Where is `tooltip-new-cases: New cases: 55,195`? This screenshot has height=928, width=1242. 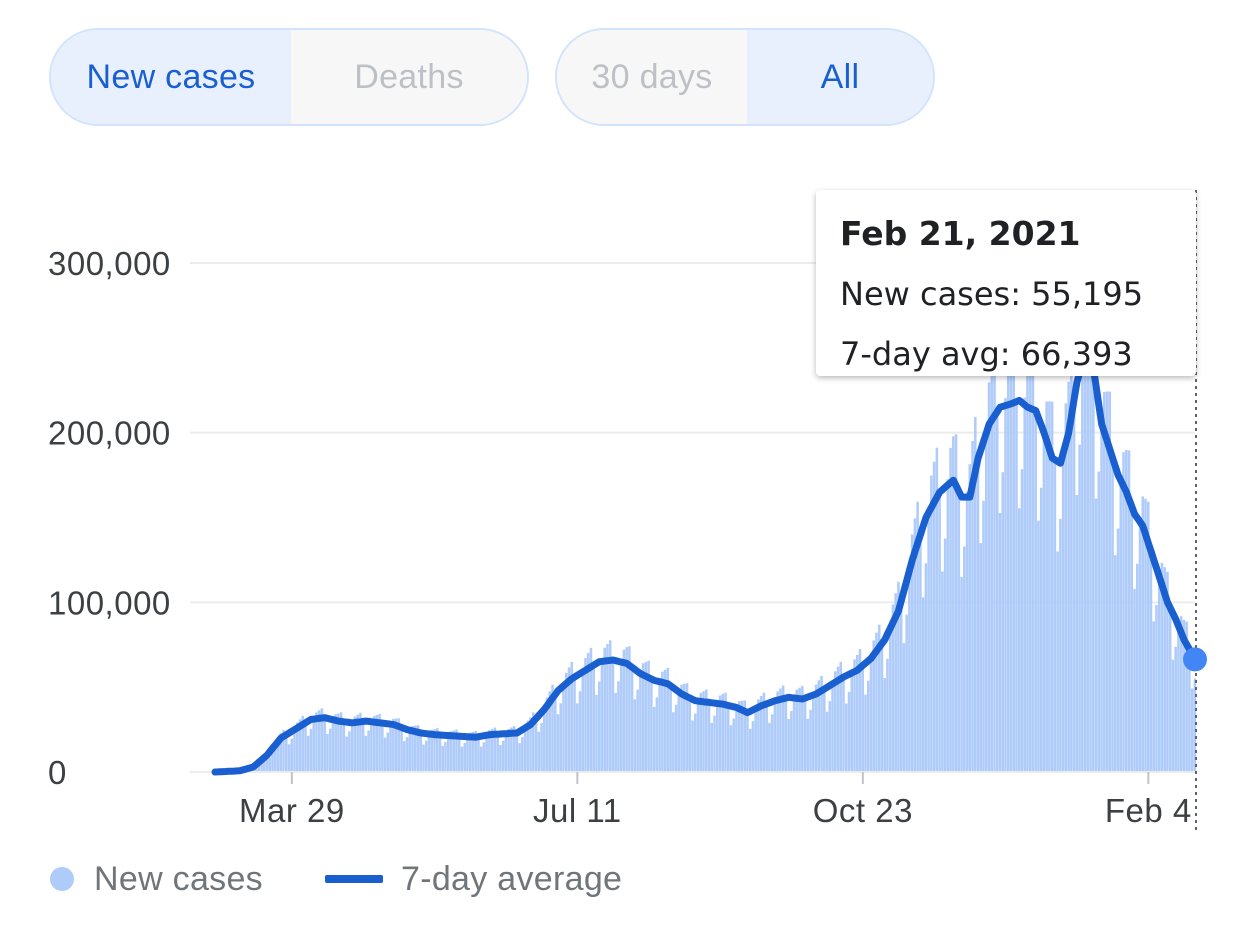 tooltip-new-cases: New cases: 55,195 is located at coordinates (992, 294).